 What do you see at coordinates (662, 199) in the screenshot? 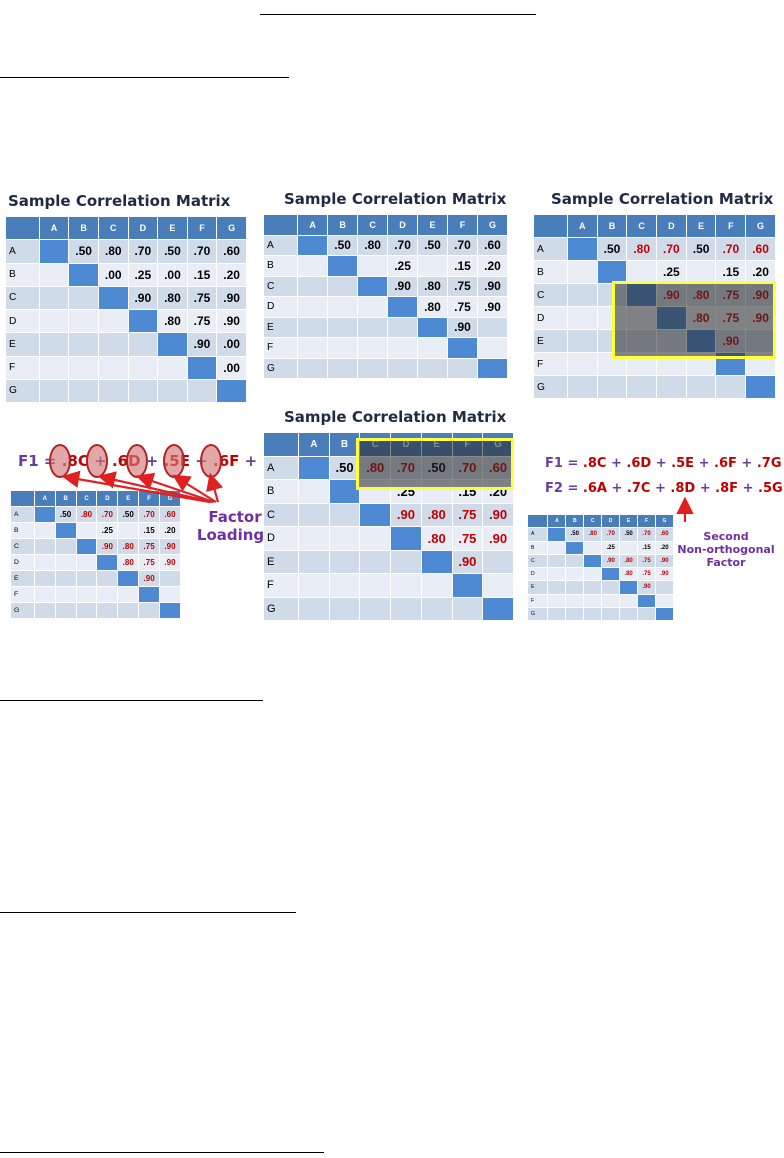
I see `panel3-title: Sample Correlation Matrix` at bounding box center [662, 199].